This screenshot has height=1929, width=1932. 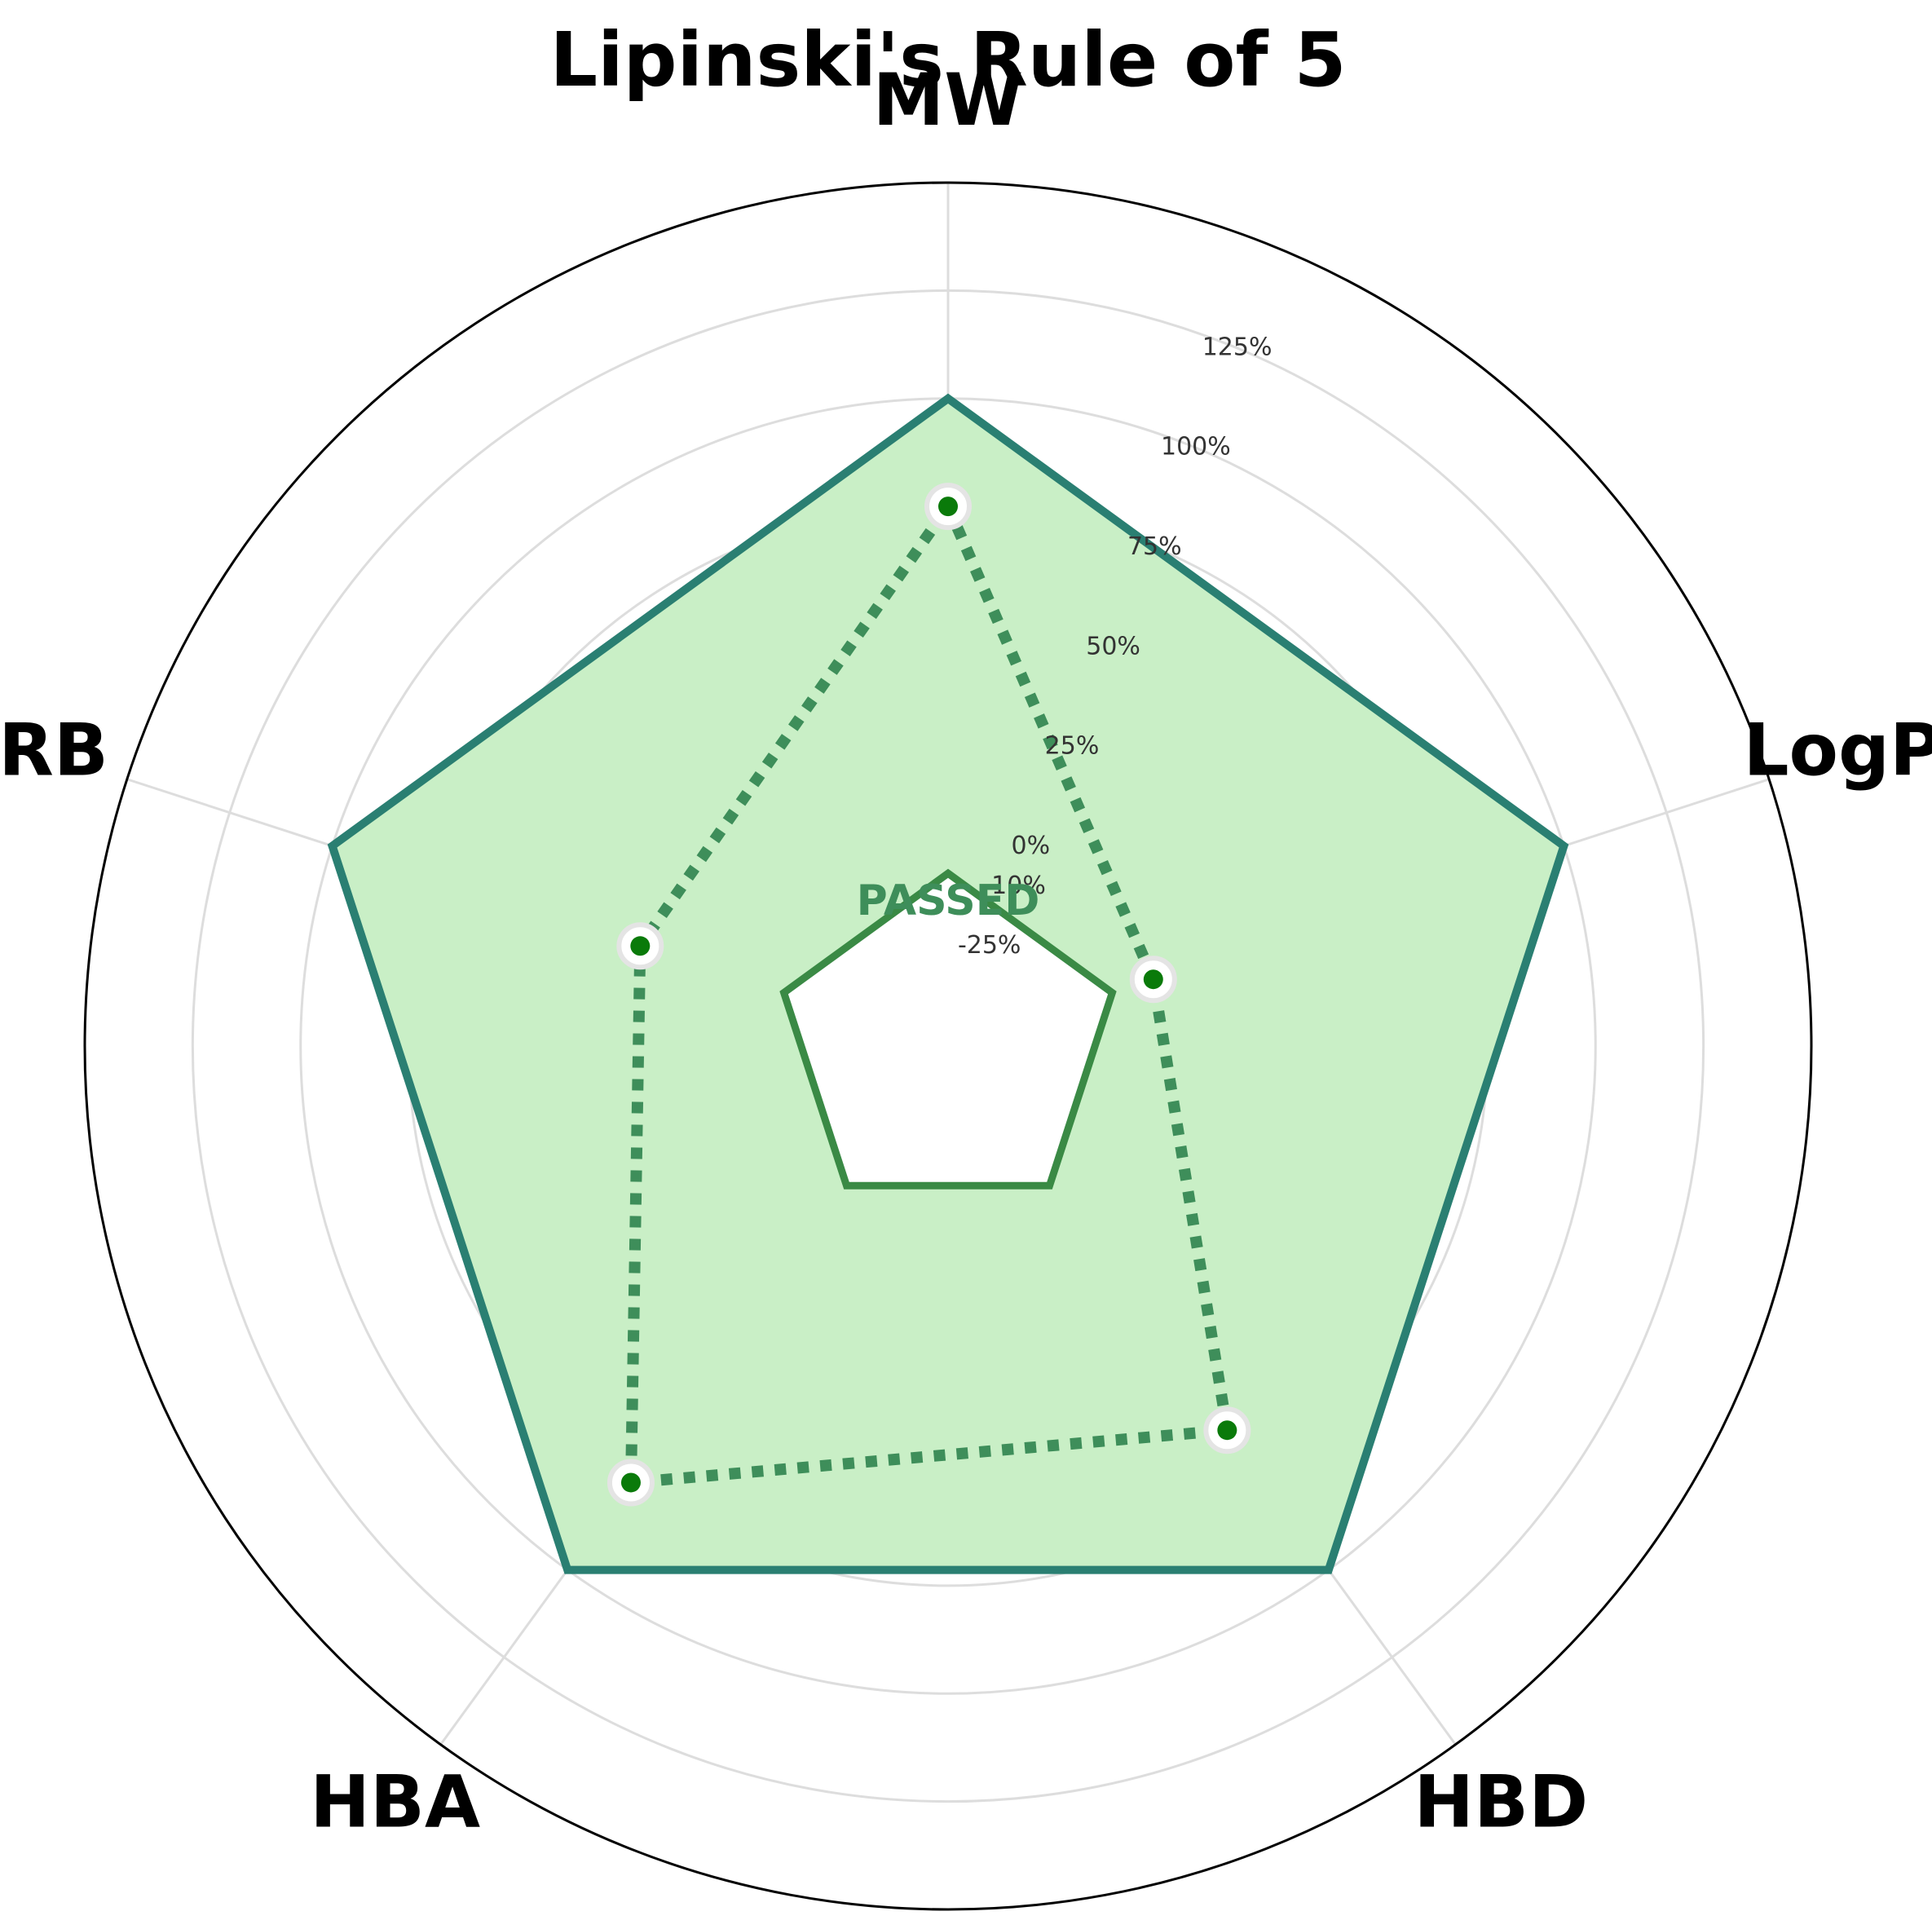 I want to click on tick-label: 0%, so click(x=1031, y=846).